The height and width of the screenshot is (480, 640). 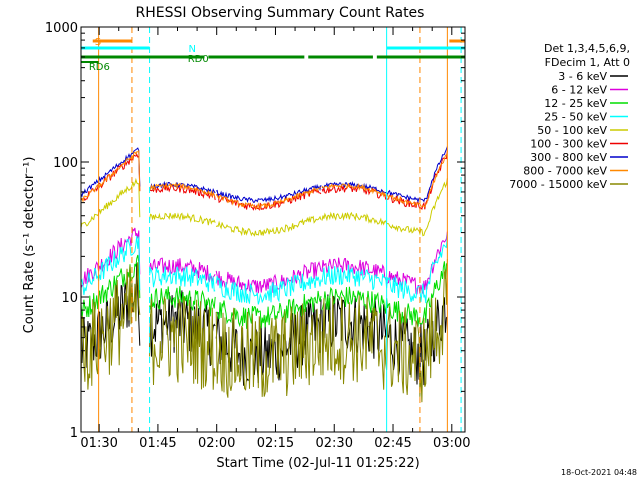 What do you see at coordinates (198, 59) in the screenshot?
I see `flag-label-rd0: RD0` at bounding box center [198, 59].